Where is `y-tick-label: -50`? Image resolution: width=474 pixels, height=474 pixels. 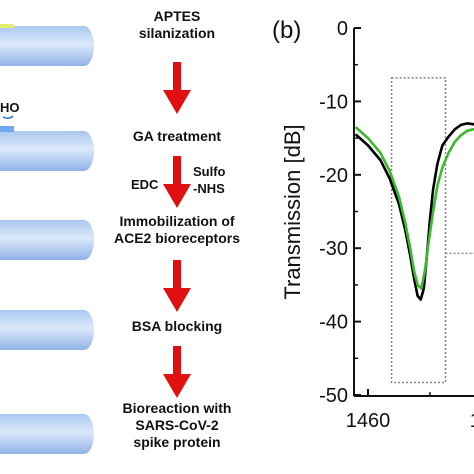 y-tick-label: -50 is located at coordinates (333, 396).